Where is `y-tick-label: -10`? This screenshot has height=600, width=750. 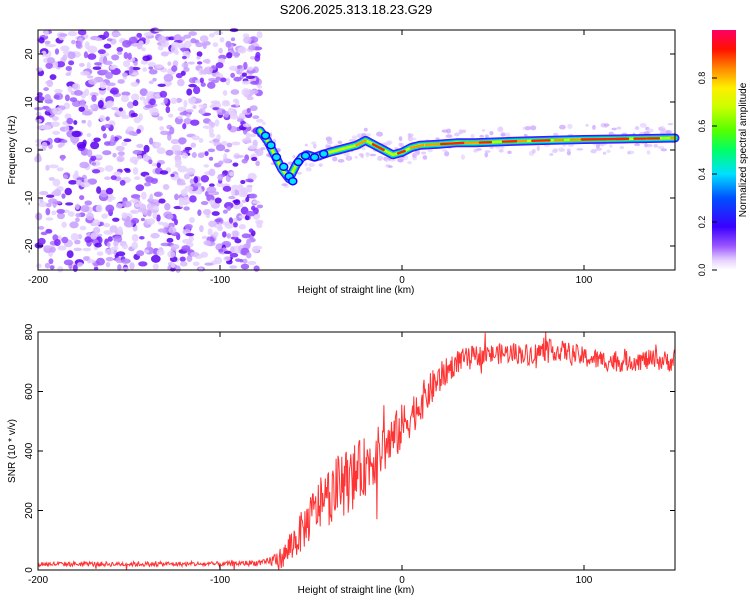 y-tick-label: -10 is located at coordinates (29, 197).